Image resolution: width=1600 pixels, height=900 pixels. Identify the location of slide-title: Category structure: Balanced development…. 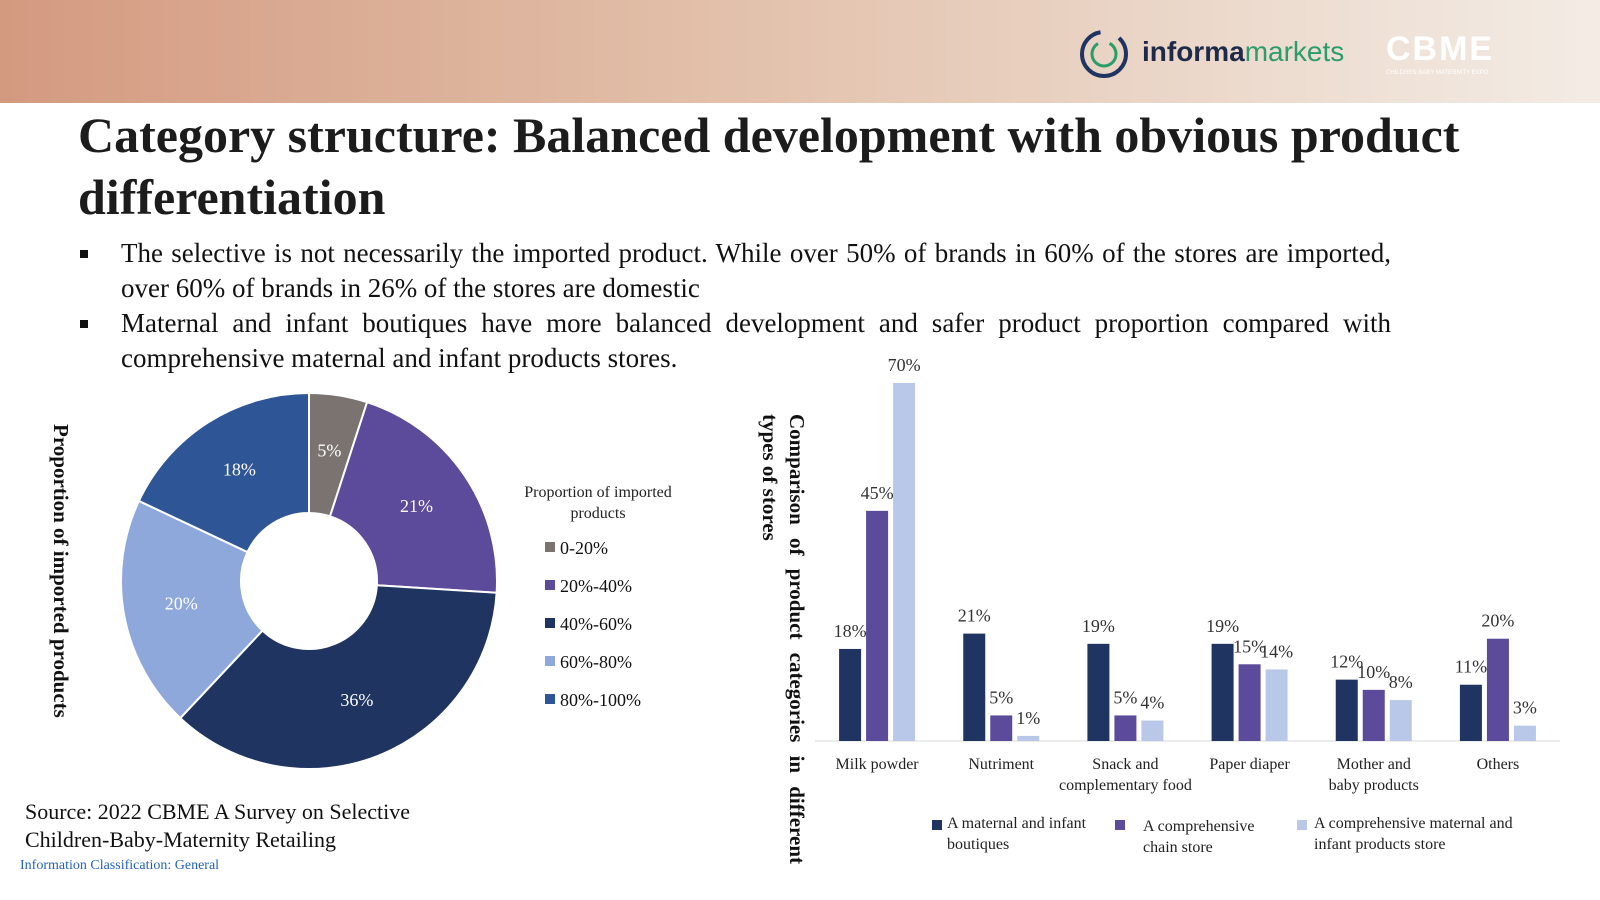
(769, 166).